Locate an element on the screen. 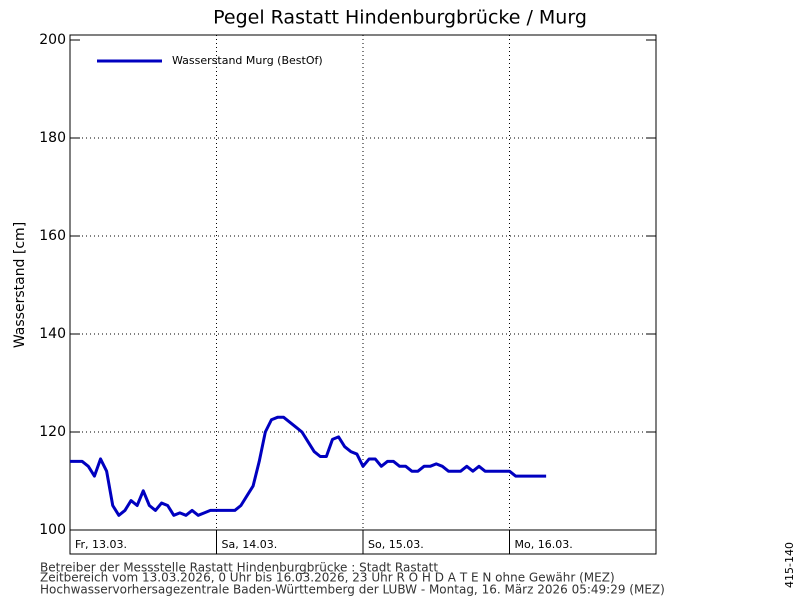 This screenshot has width=800, height=600. y-tick-label: 180 is located at coordinates (52, 138).